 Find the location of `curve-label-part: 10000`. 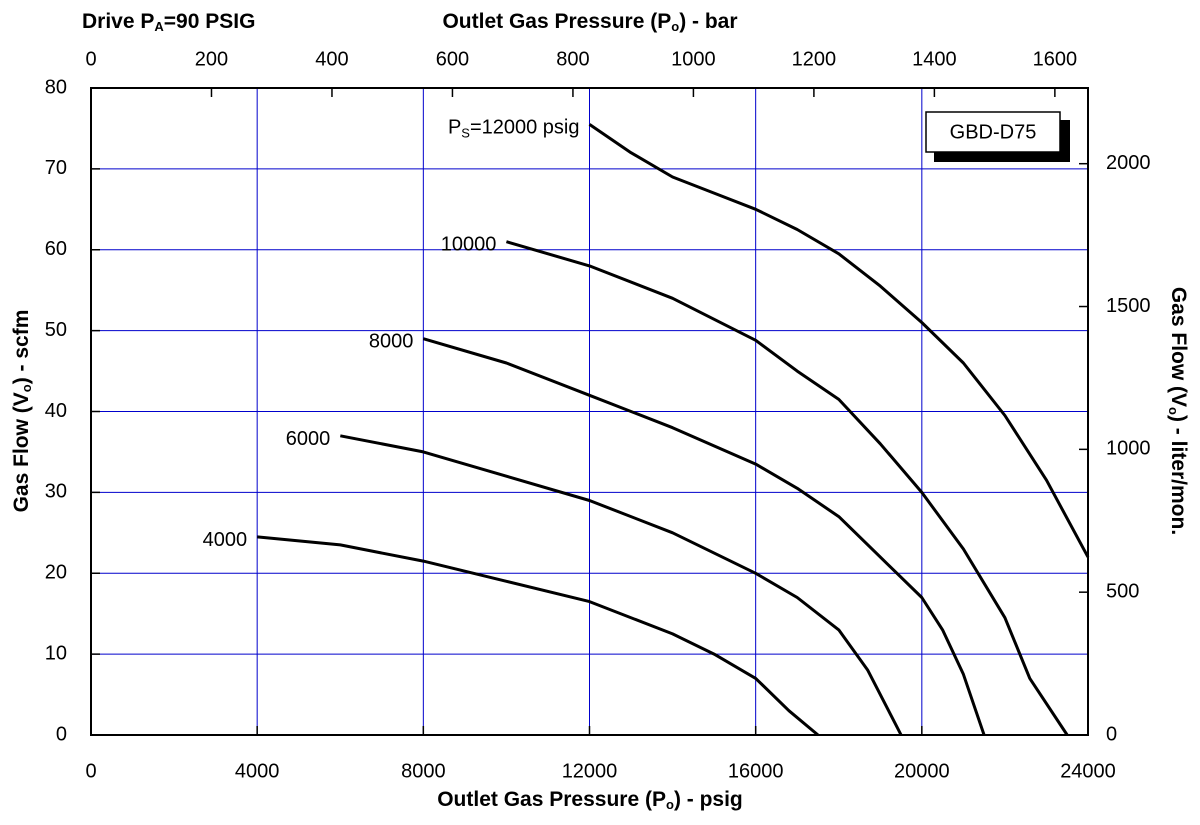

curve-label-part: 10000 is located at coordinates (469, 245).